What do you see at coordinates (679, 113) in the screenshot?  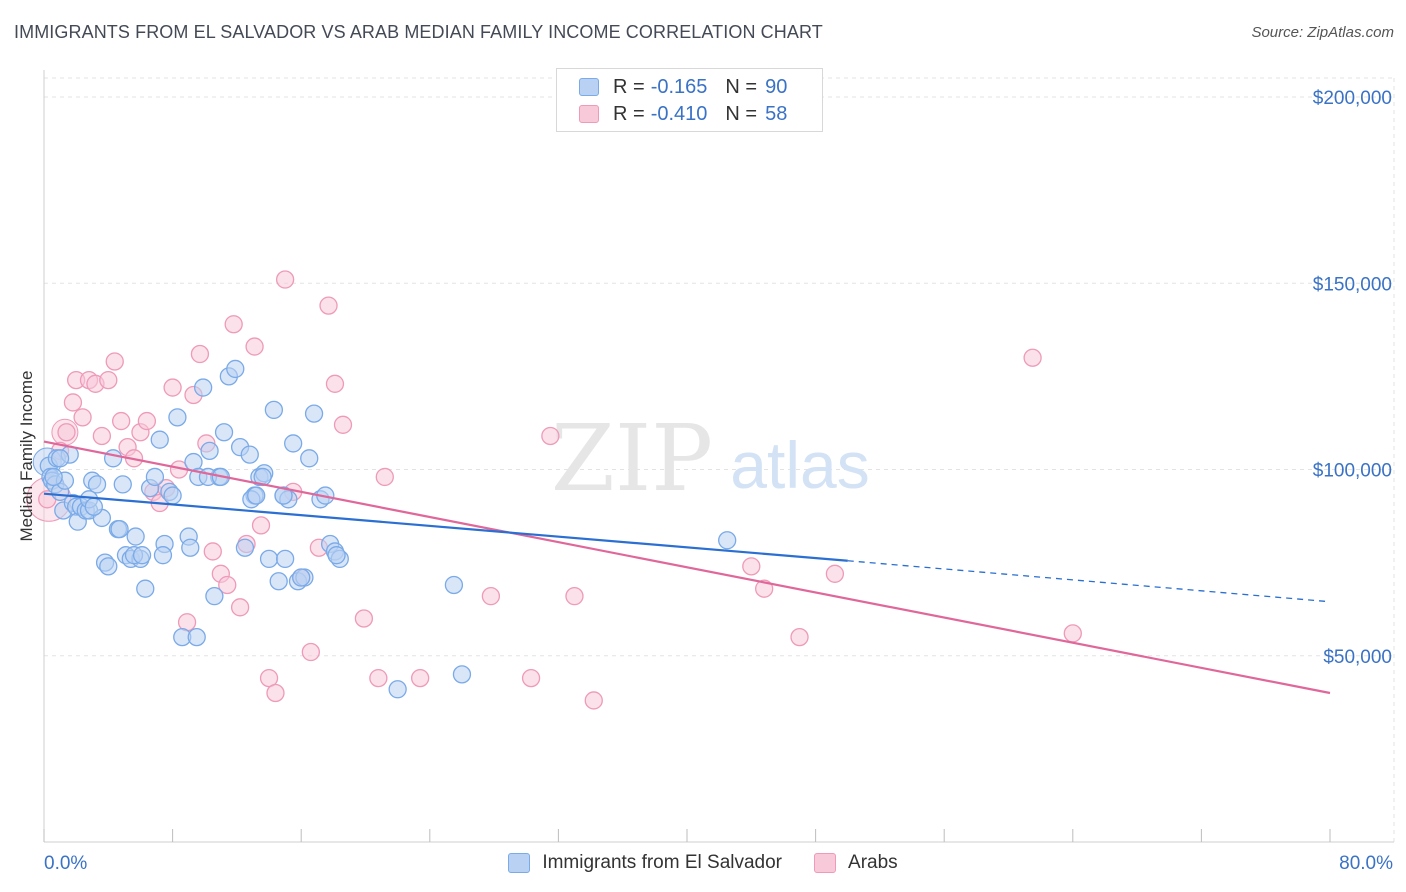 I see `legend-r-value: -0.410` at bounding box center [679, 113].